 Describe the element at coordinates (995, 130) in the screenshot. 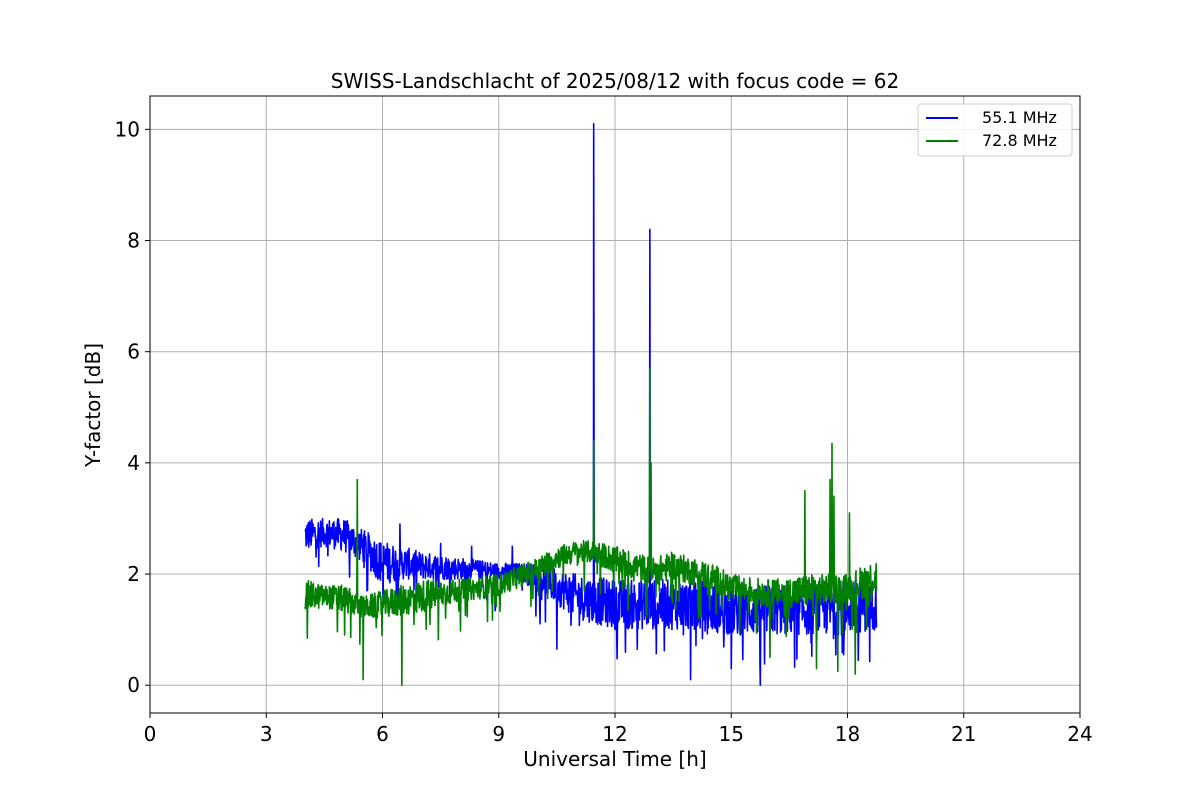

I see `legend: 55.1 MHz 72.8 MHz` at that location.